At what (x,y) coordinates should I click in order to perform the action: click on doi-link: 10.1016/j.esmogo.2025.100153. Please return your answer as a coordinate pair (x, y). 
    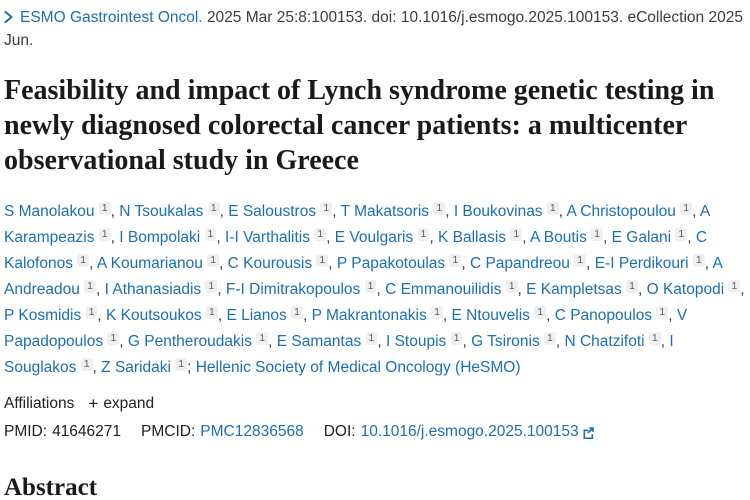
    Looking at the image, I should click on (469, 431).